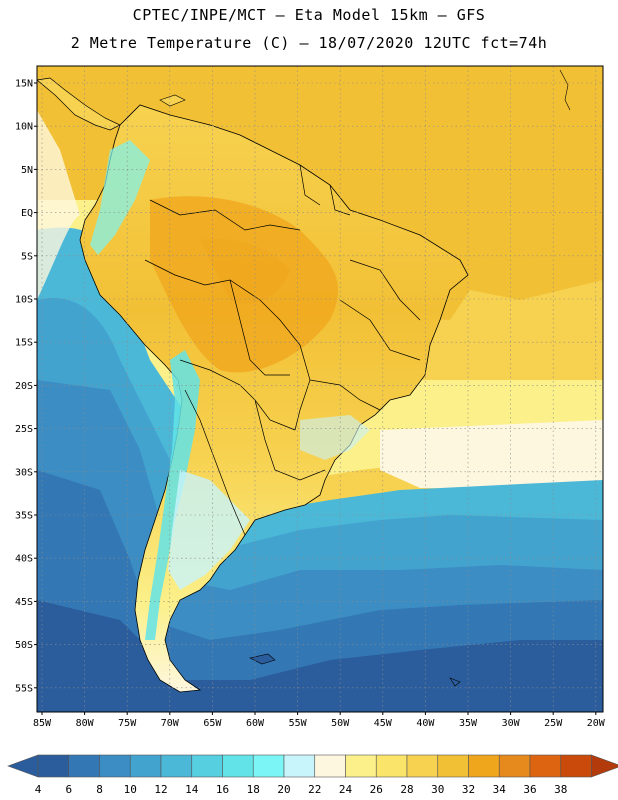 The width and height of the screenshot is (618, 800). What do you see at coordinates (560, 789) in the screenshot?
I see `colorbar-label: 38` at bounding box center [560, 789].